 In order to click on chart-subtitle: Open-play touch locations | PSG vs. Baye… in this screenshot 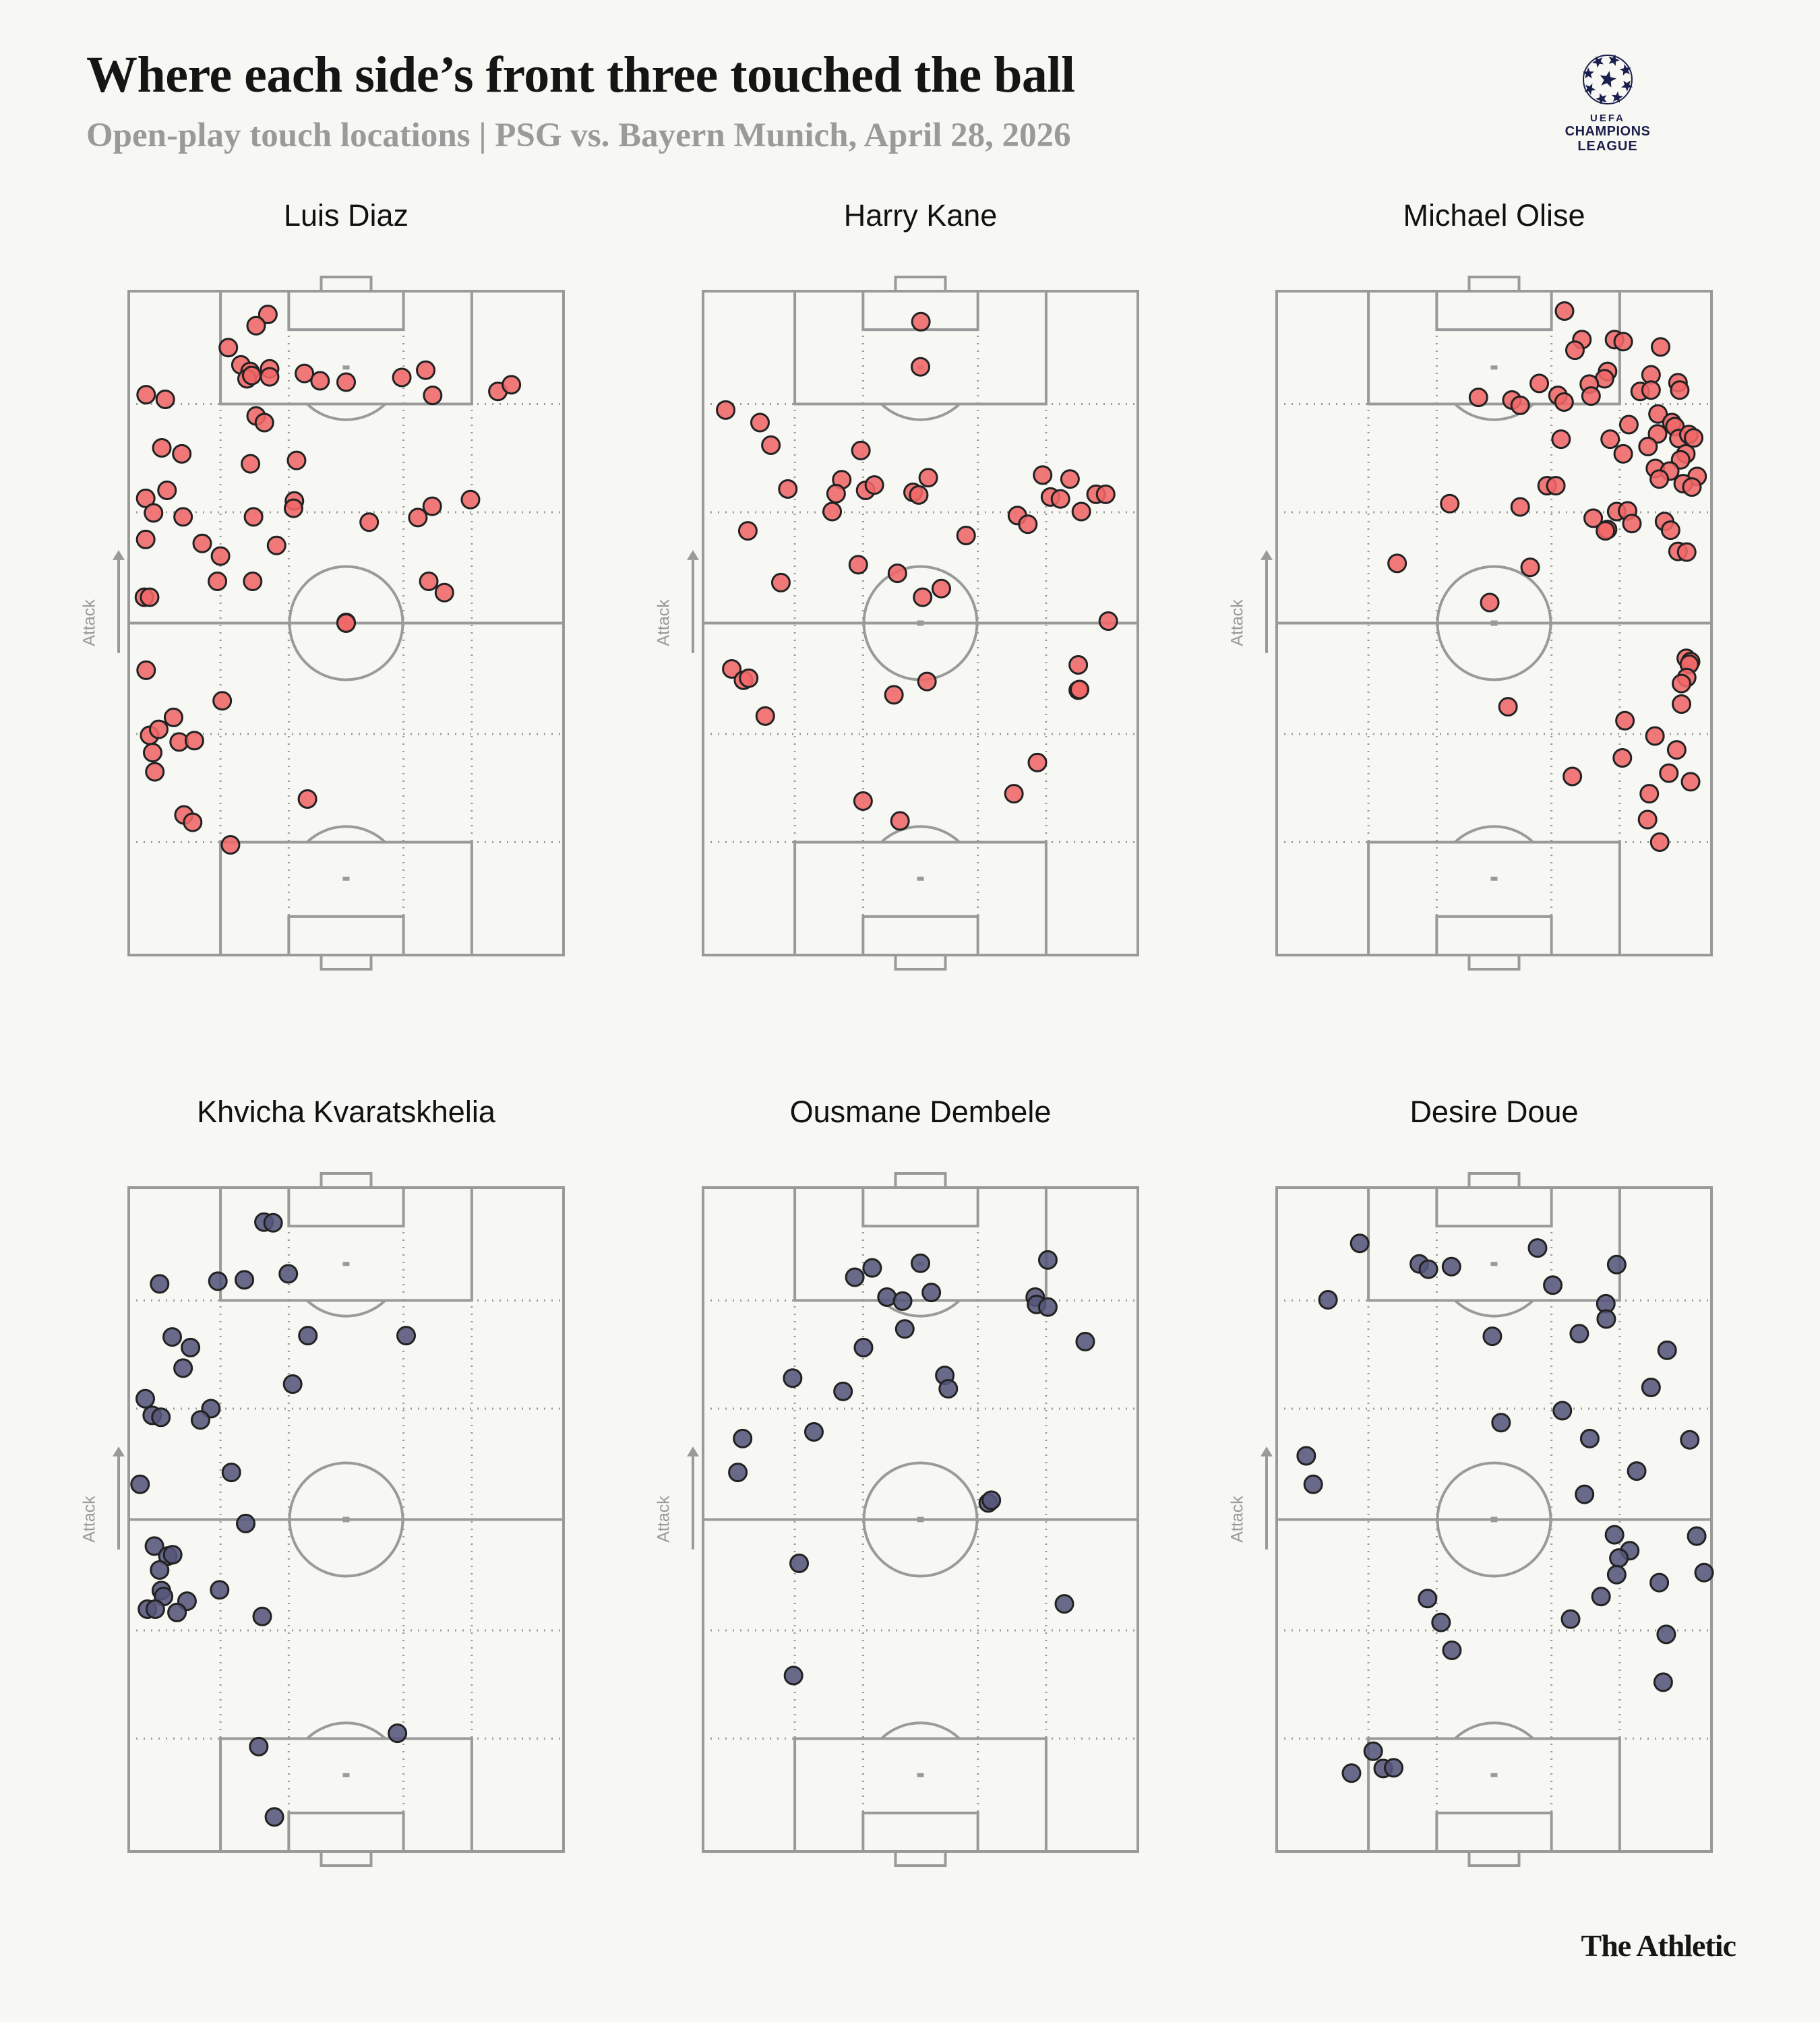, I will do `click(578, 135)`.